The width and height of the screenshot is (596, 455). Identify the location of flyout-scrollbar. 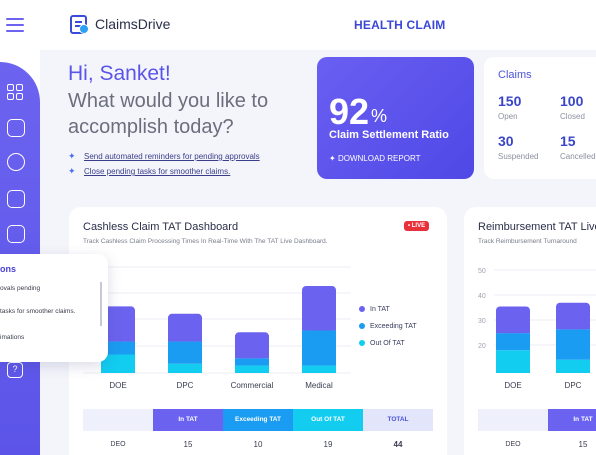
(101, 304).